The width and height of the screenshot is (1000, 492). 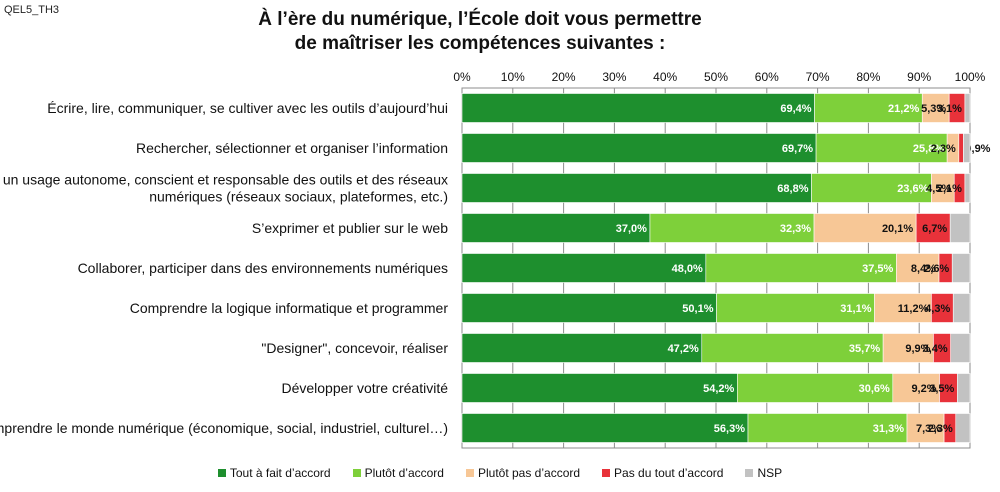 What do you see at coordinates (767, 77) in the screenshot?
I see `x-tick-label: 60%` at bounding box center [767, 77].